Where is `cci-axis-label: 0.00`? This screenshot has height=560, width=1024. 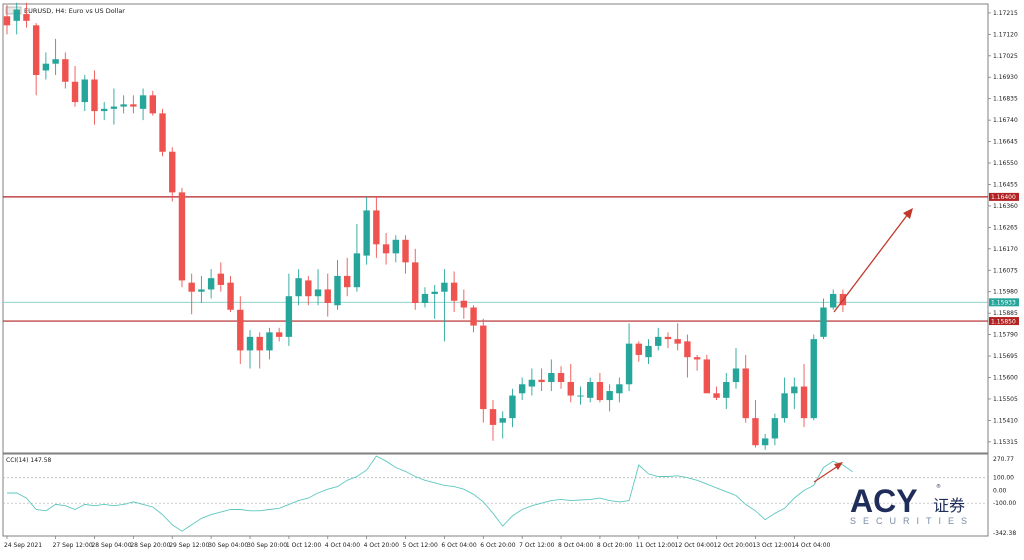 cci-axis-label: 0.00 is located at coordinates (1000, 490).